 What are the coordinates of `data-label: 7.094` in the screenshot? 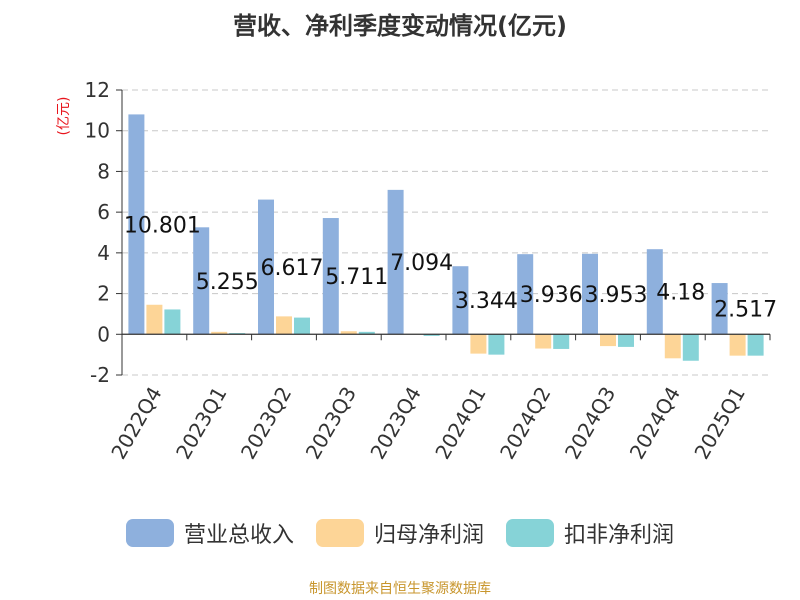 It's located at (421, 263).